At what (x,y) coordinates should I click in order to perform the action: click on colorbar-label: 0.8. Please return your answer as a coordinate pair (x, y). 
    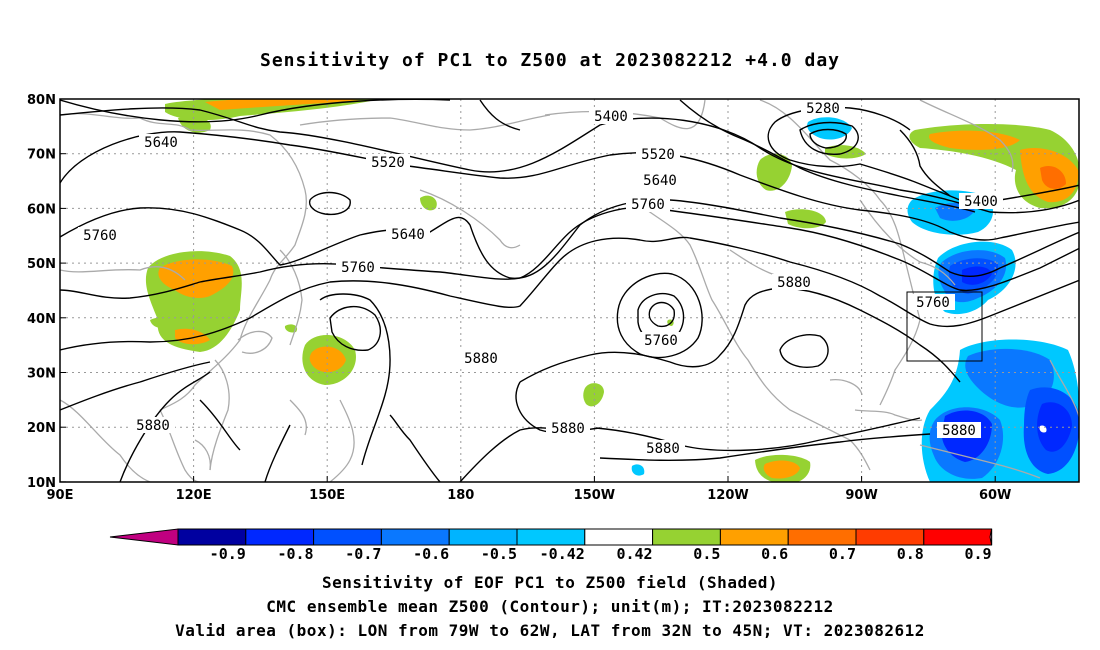
    Looking at the image, I should click on (910, 554).